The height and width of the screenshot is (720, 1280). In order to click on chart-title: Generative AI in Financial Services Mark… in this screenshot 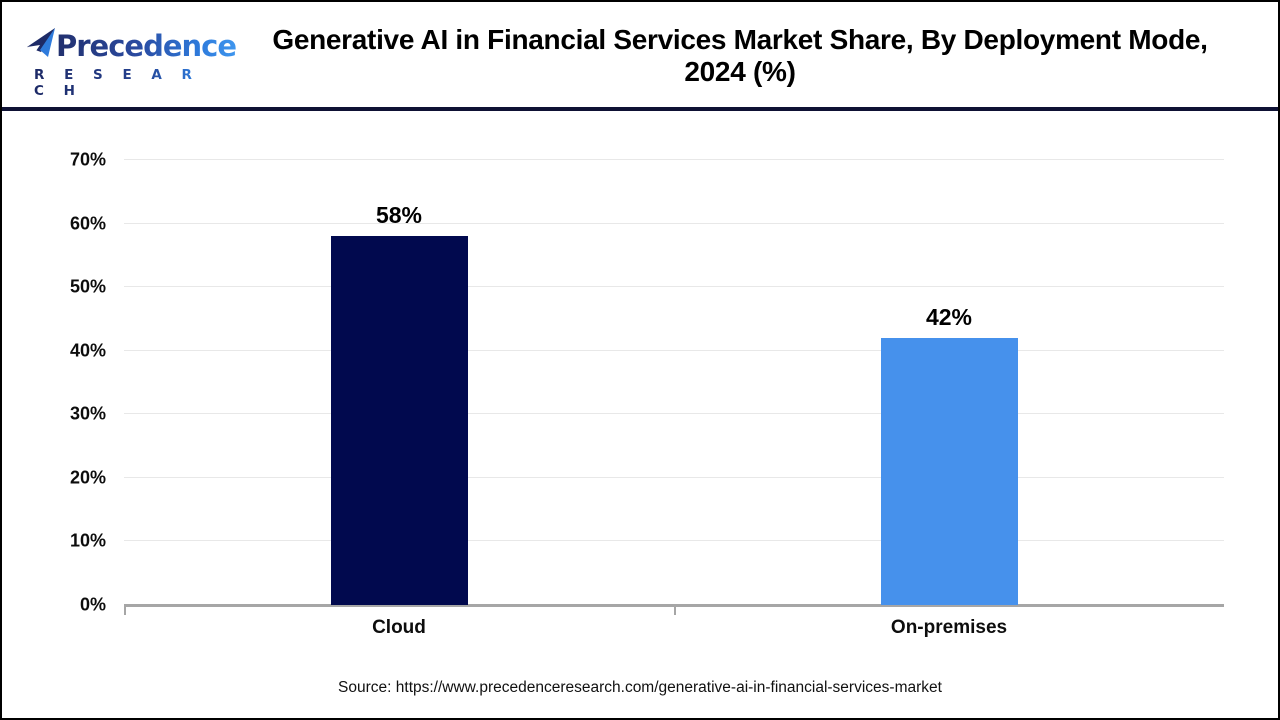, I will do `click(740, 56)`.